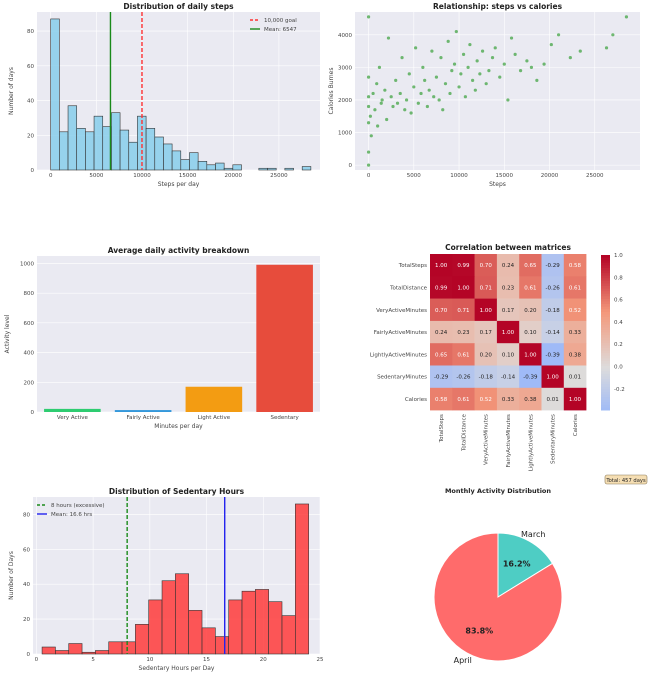 This screenshot has width=650, height=678. Describe the element at coordinates (508, 355) in the screenshot. I see `heatmap-value: 0.10` at that location.